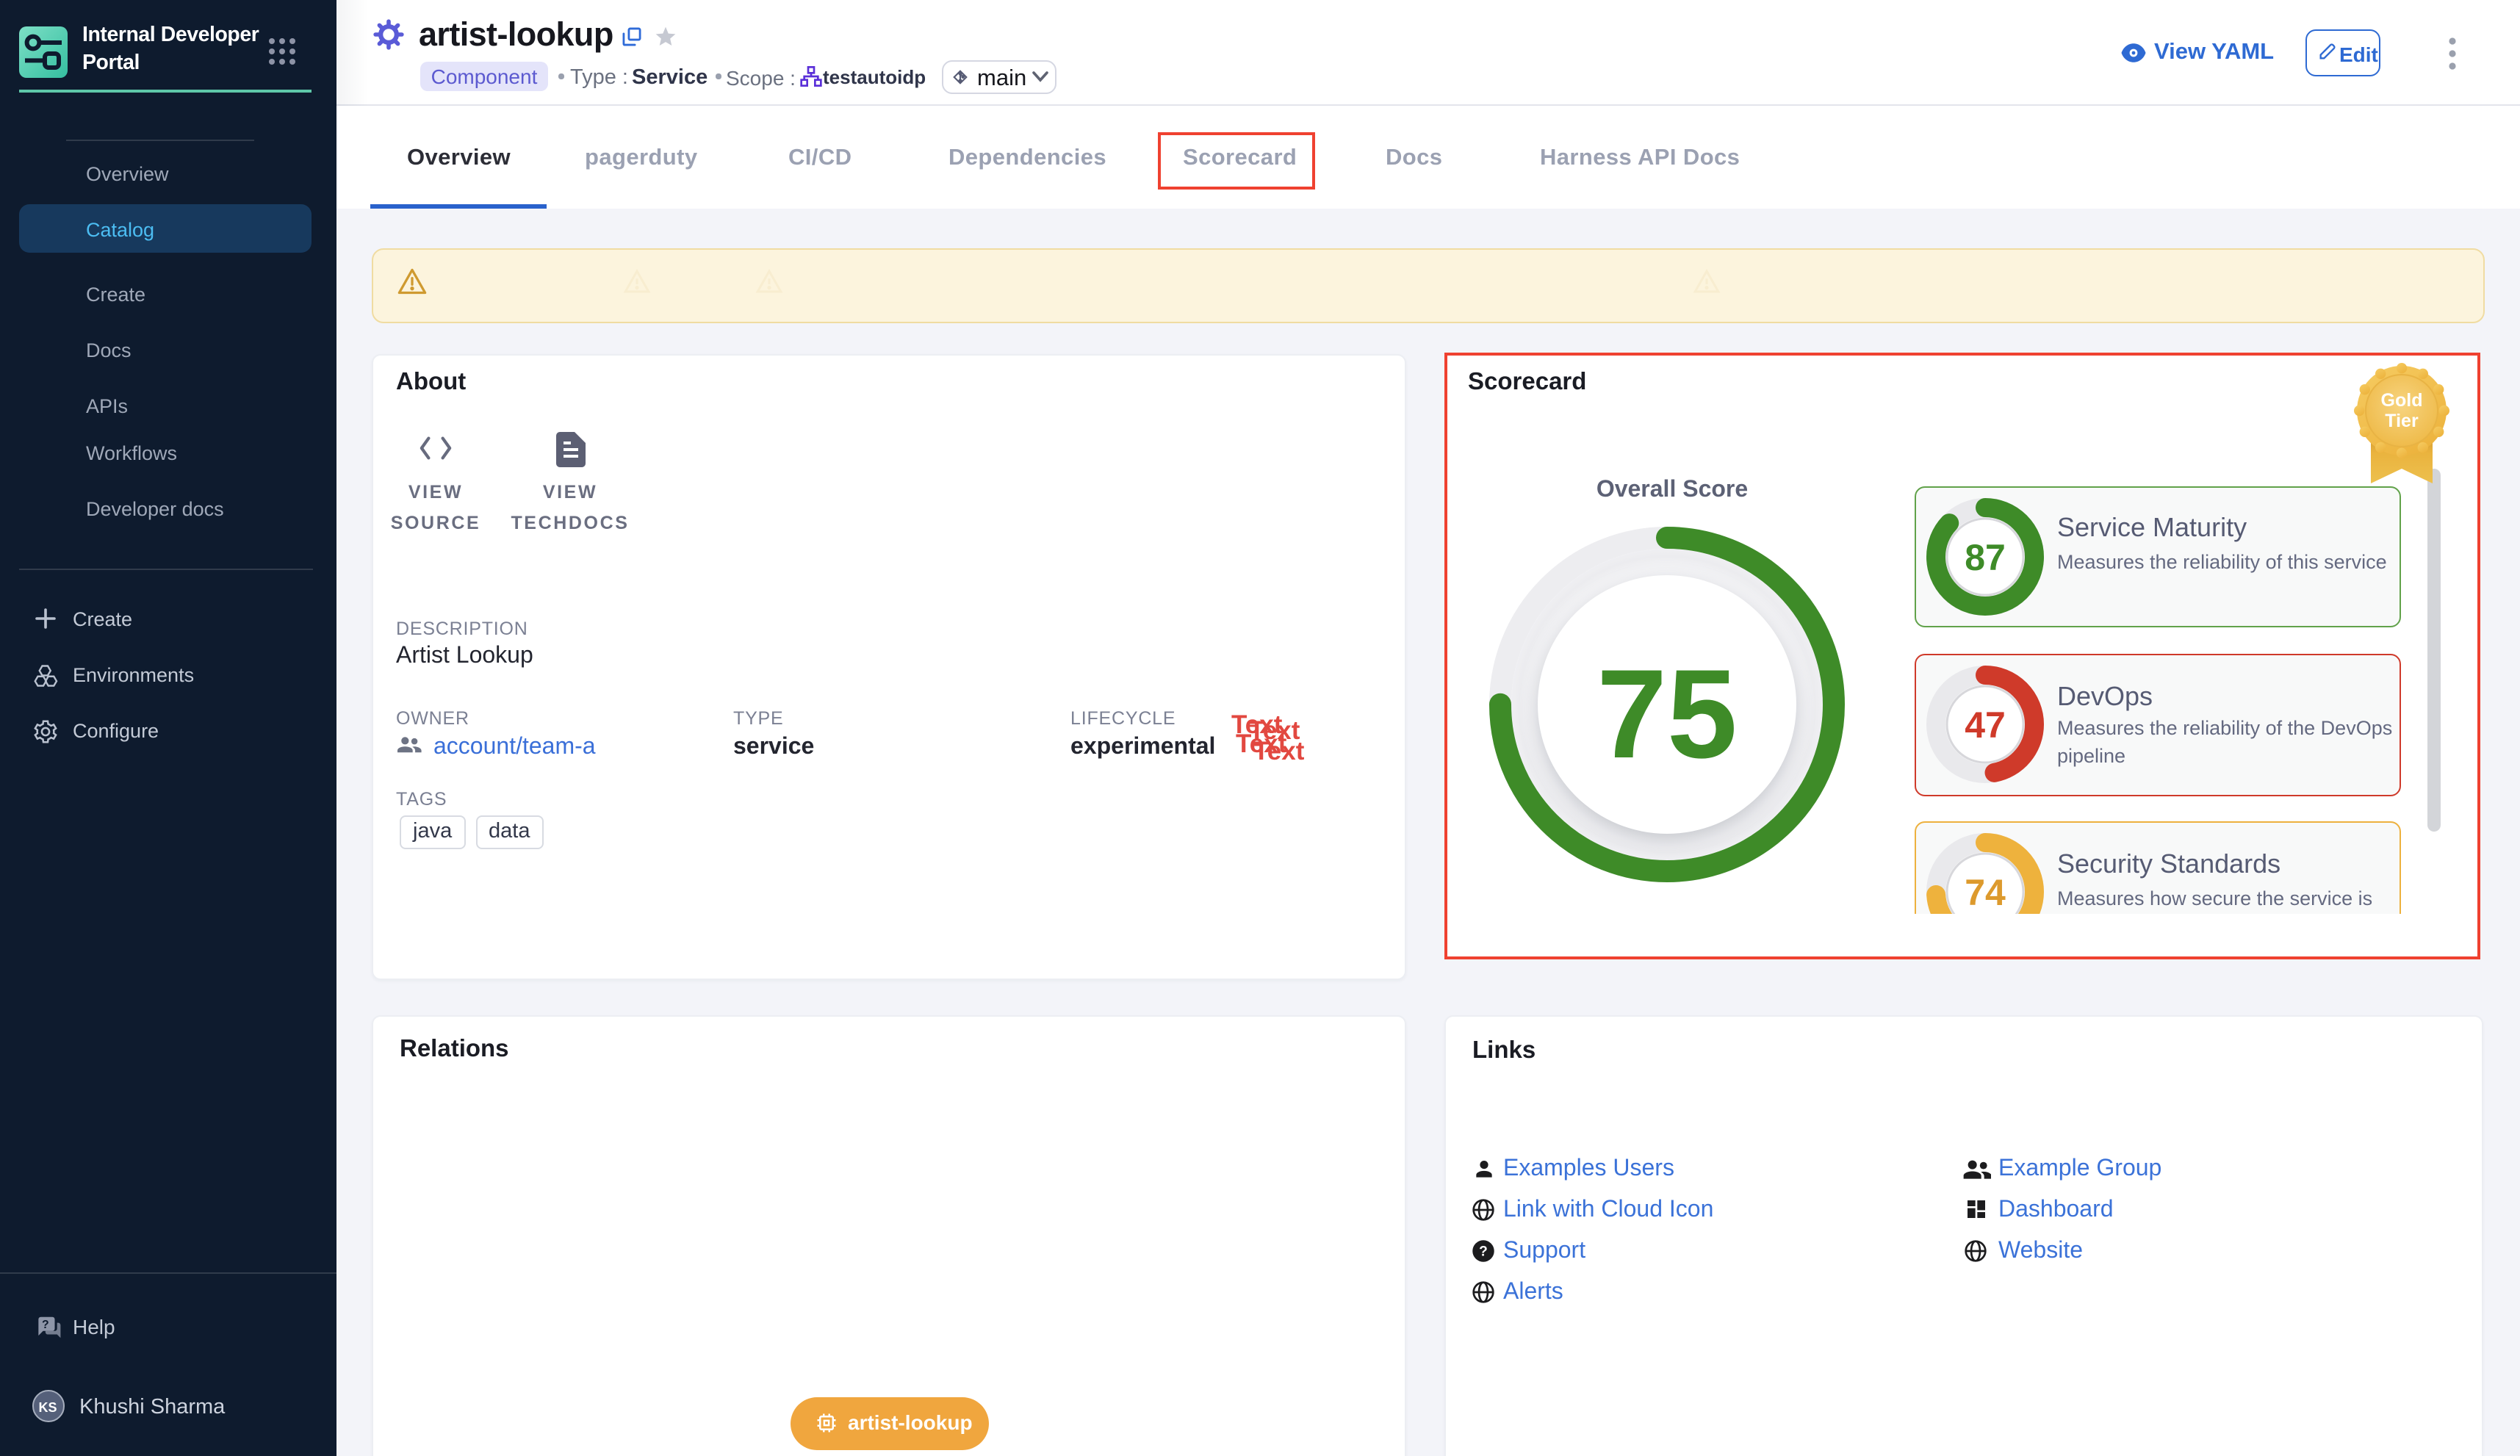 The height and width of the screenshot is (1456, 2520). Describe the element at coordinates (2402, 421) in the screenshot. I see `svg-text: Tier` at that location.